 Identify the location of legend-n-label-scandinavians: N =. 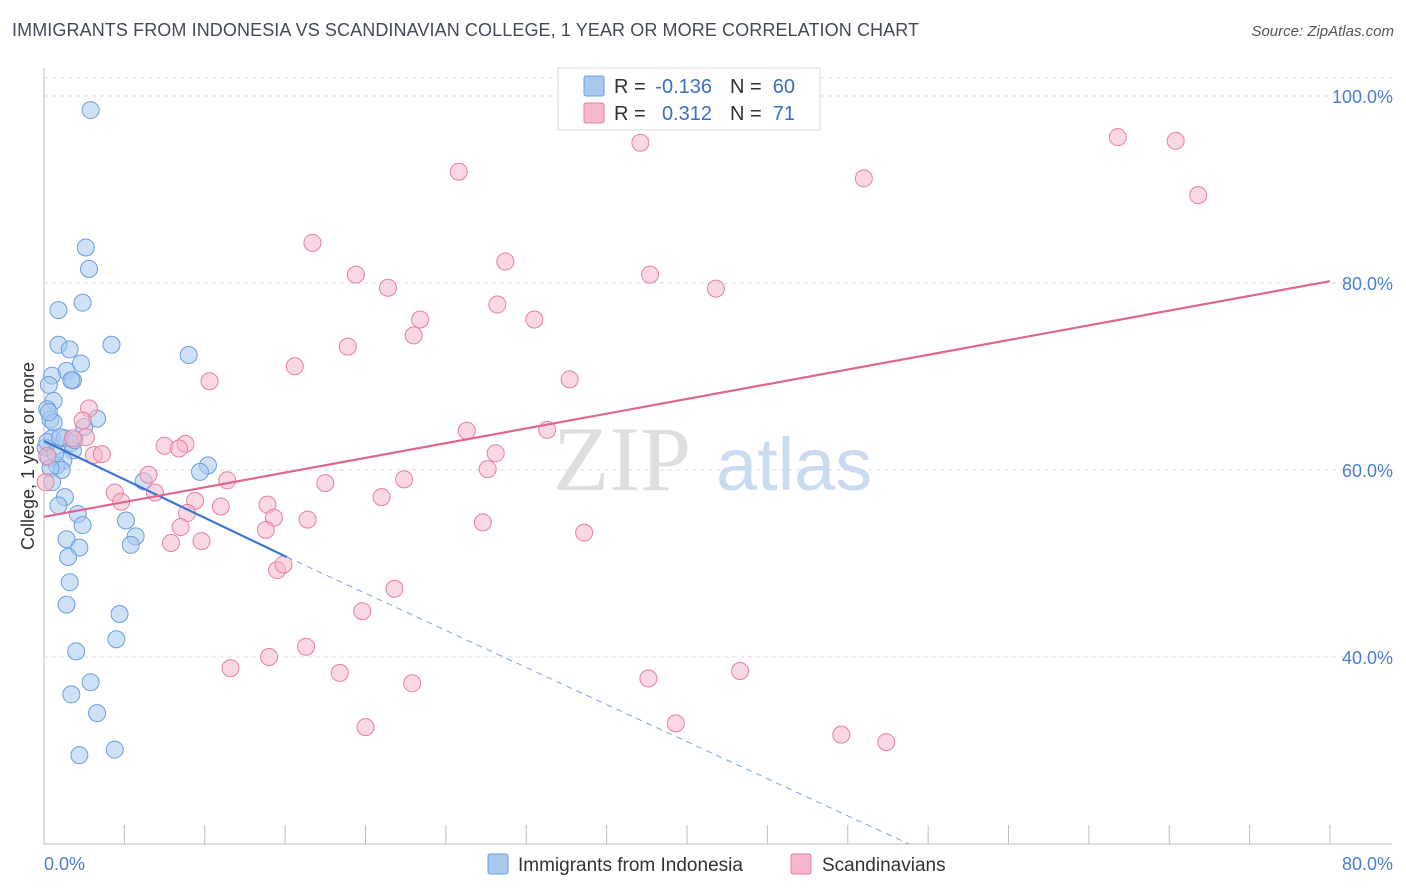
(746, 114).